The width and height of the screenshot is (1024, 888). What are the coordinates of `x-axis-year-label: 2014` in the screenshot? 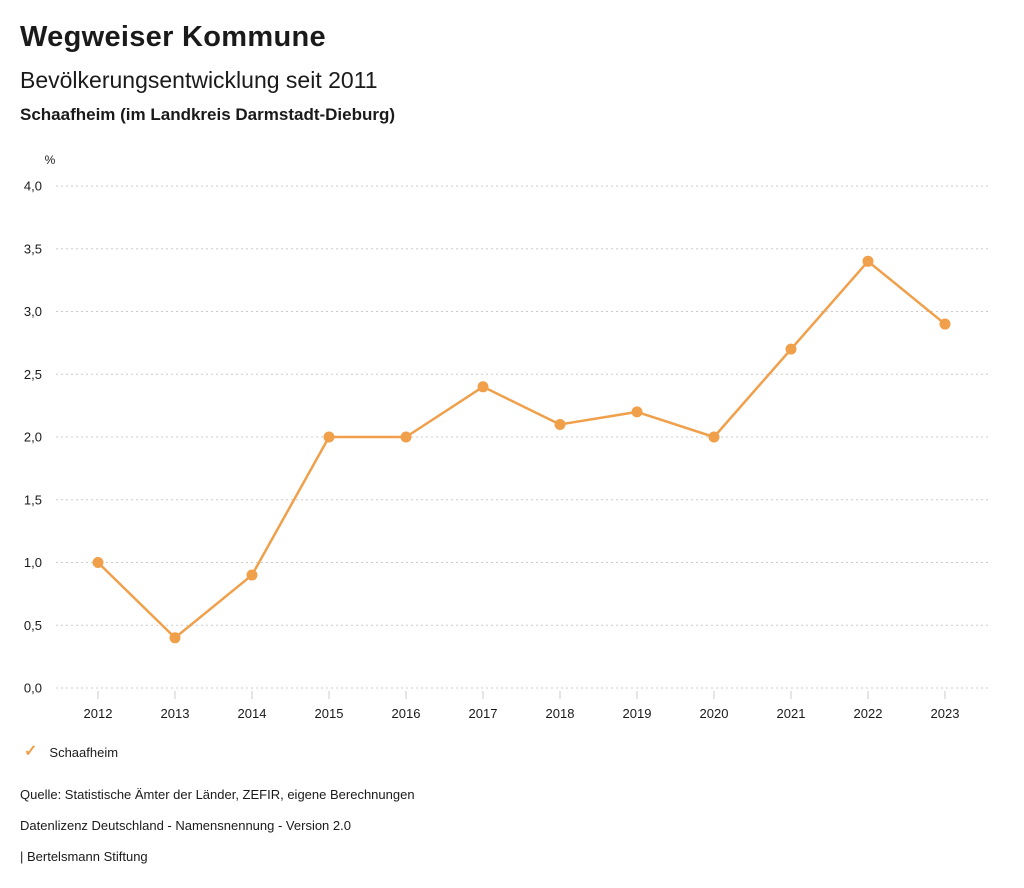 It's located at (252, 713).